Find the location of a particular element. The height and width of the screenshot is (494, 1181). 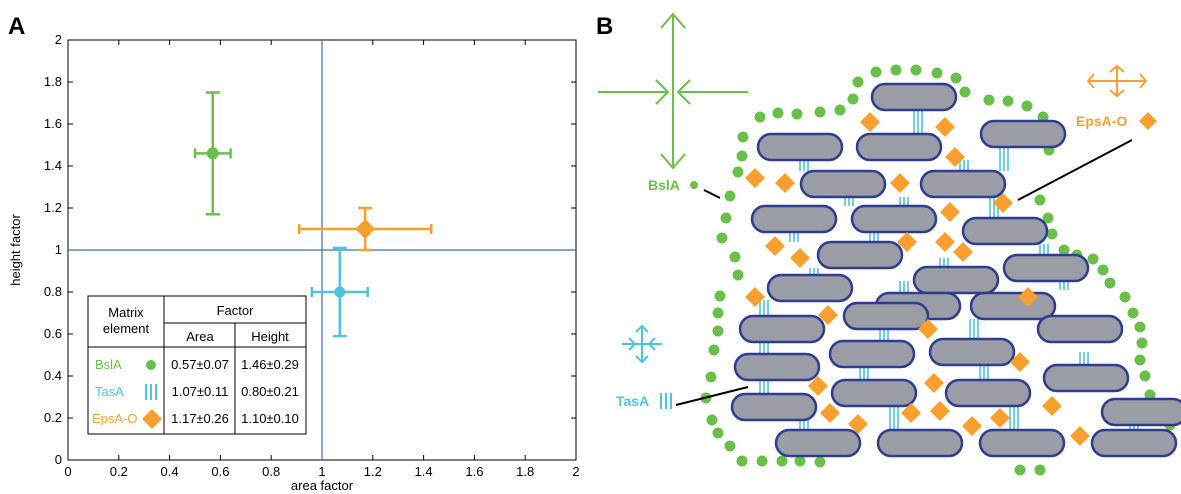

x-tick-label: 0.6 is located at coordinates (220, 471).